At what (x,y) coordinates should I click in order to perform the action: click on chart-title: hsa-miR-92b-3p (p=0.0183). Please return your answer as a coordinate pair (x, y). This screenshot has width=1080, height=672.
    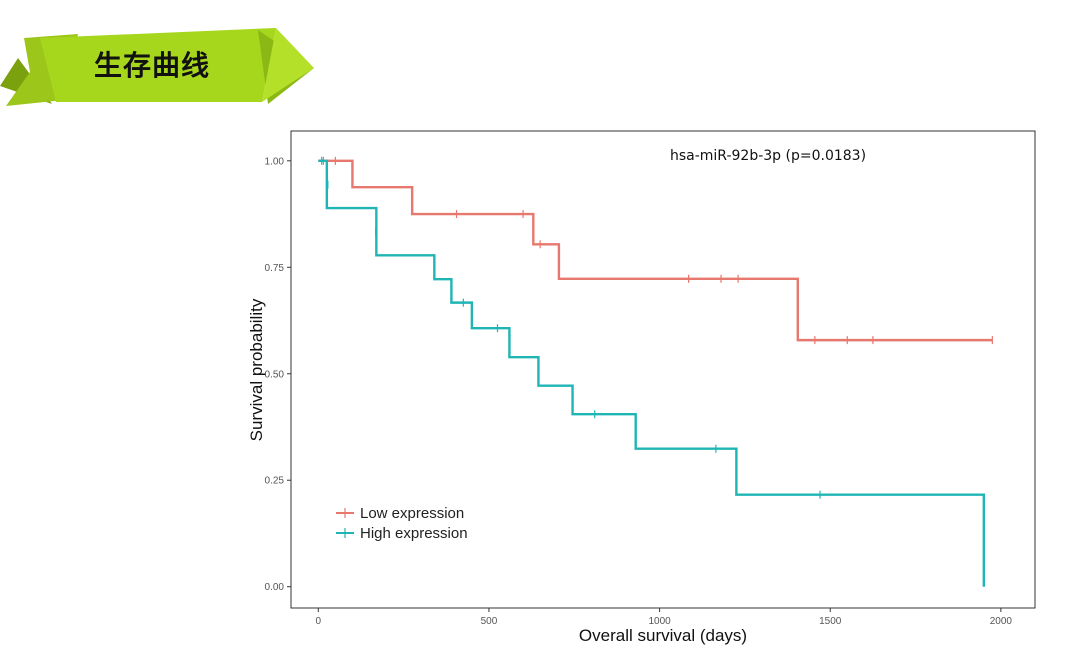
    Looking at the image, I should click on (768, 156).